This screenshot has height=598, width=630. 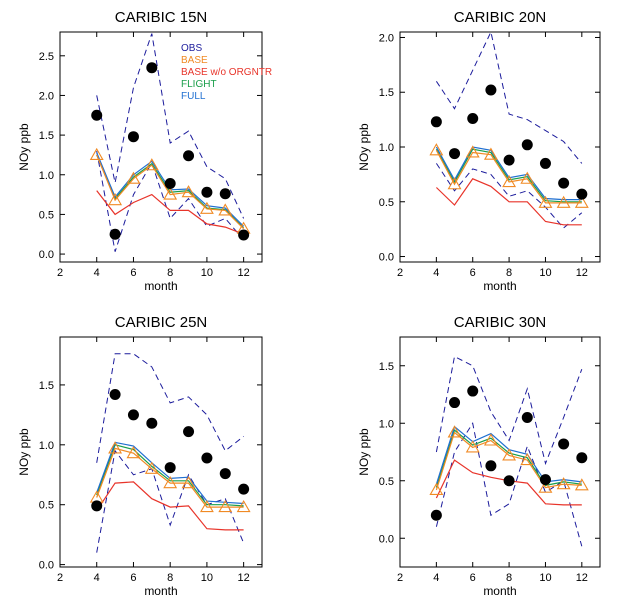 I want to click on panel-title: CARIBIC 20N, so click(x=500, y=17).